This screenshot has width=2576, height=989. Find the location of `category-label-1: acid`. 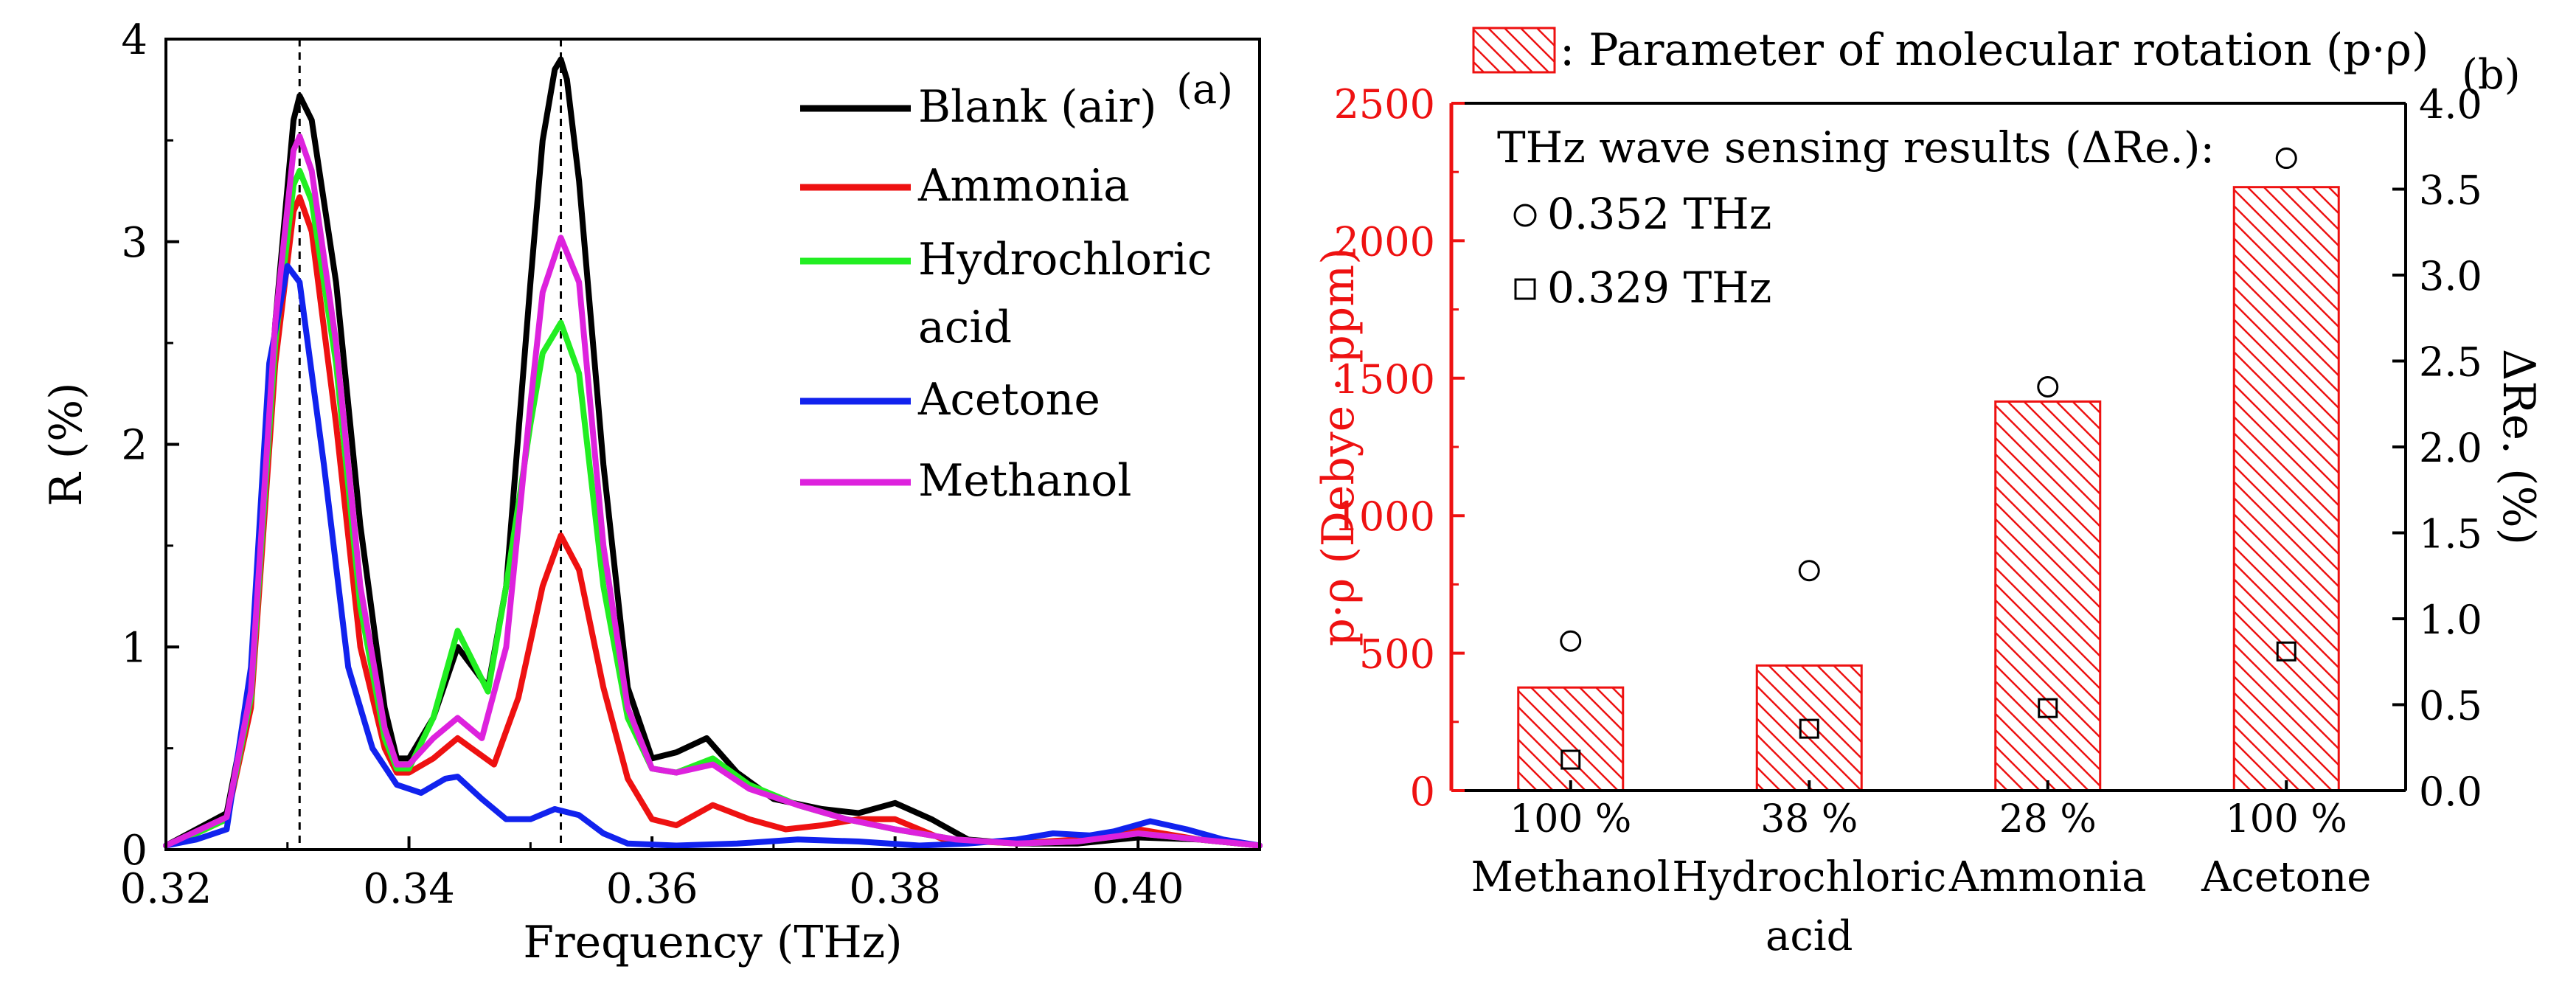

category-label-1: acid is located at coordinates (1809, 936).